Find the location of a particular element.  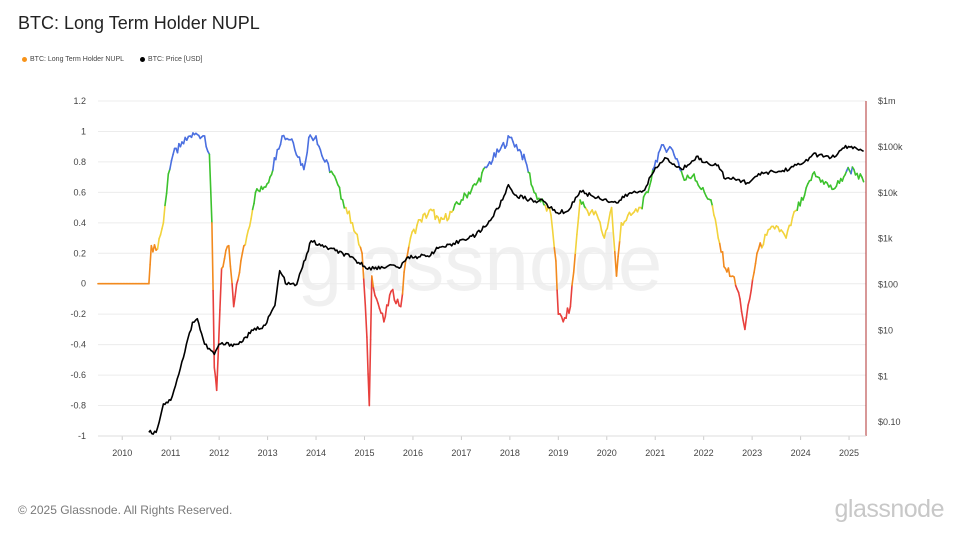

x-tick-label: 2025 is located at coordinates (849, 453).